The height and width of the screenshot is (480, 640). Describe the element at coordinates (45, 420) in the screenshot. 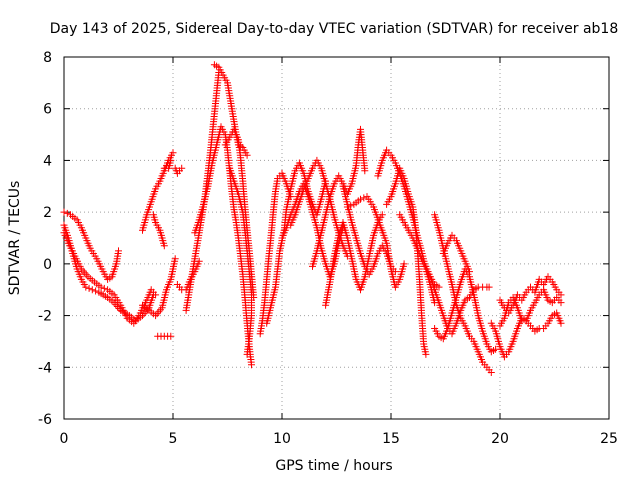

I see `y-tick-label: -6` at that location.